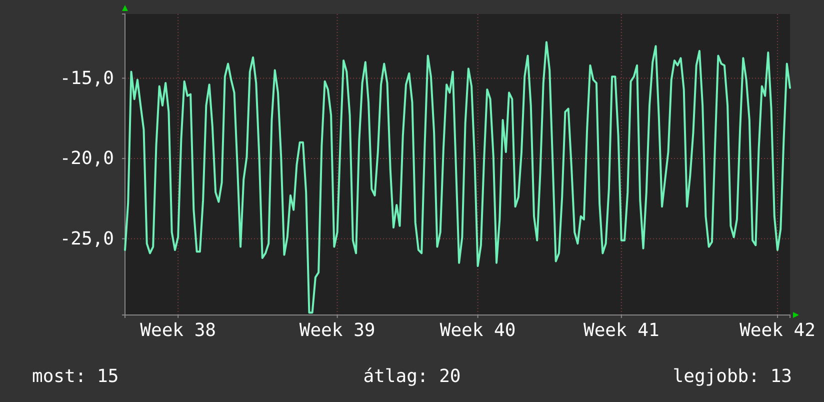 The height and width of the screenshot is (402, 824). What do you see at coordinates (75, 376) in the screenshot?
I see `text: most: 15` at bounding box center [75, 376].